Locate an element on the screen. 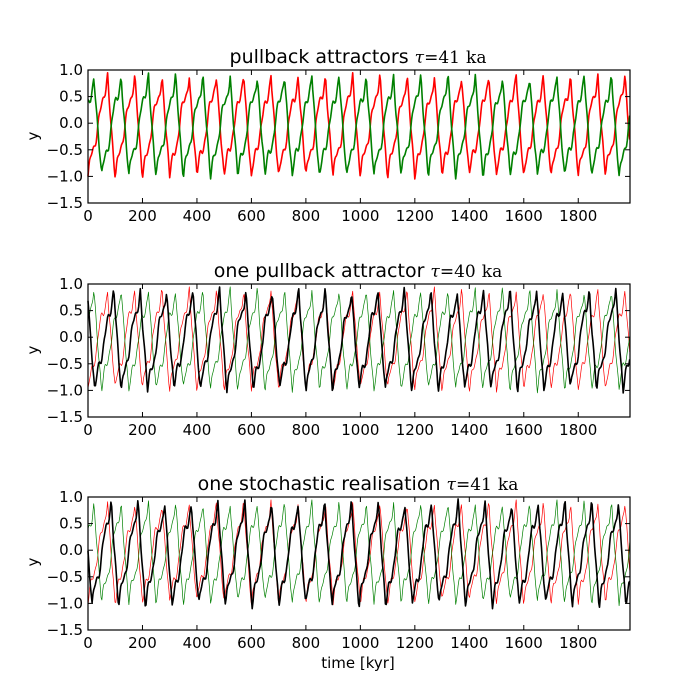 The image size is (700, 700). panel-1-series-attractor-B is located at coordinates (359, 126).